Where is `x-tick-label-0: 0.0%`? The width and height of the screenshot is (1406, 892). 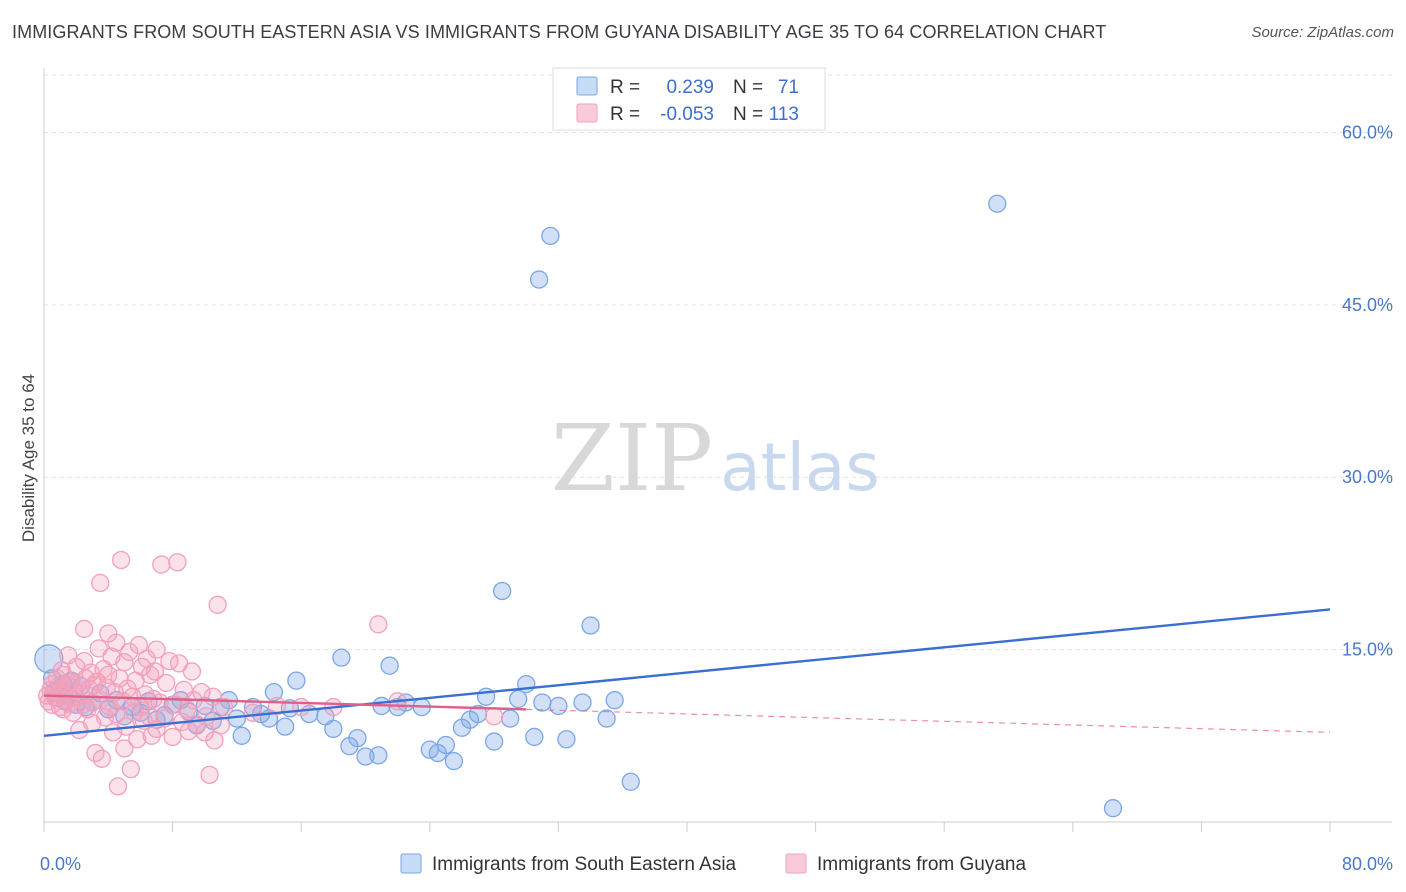 x-tick-label-0: 0.0% is located at coordinates (60, 864).